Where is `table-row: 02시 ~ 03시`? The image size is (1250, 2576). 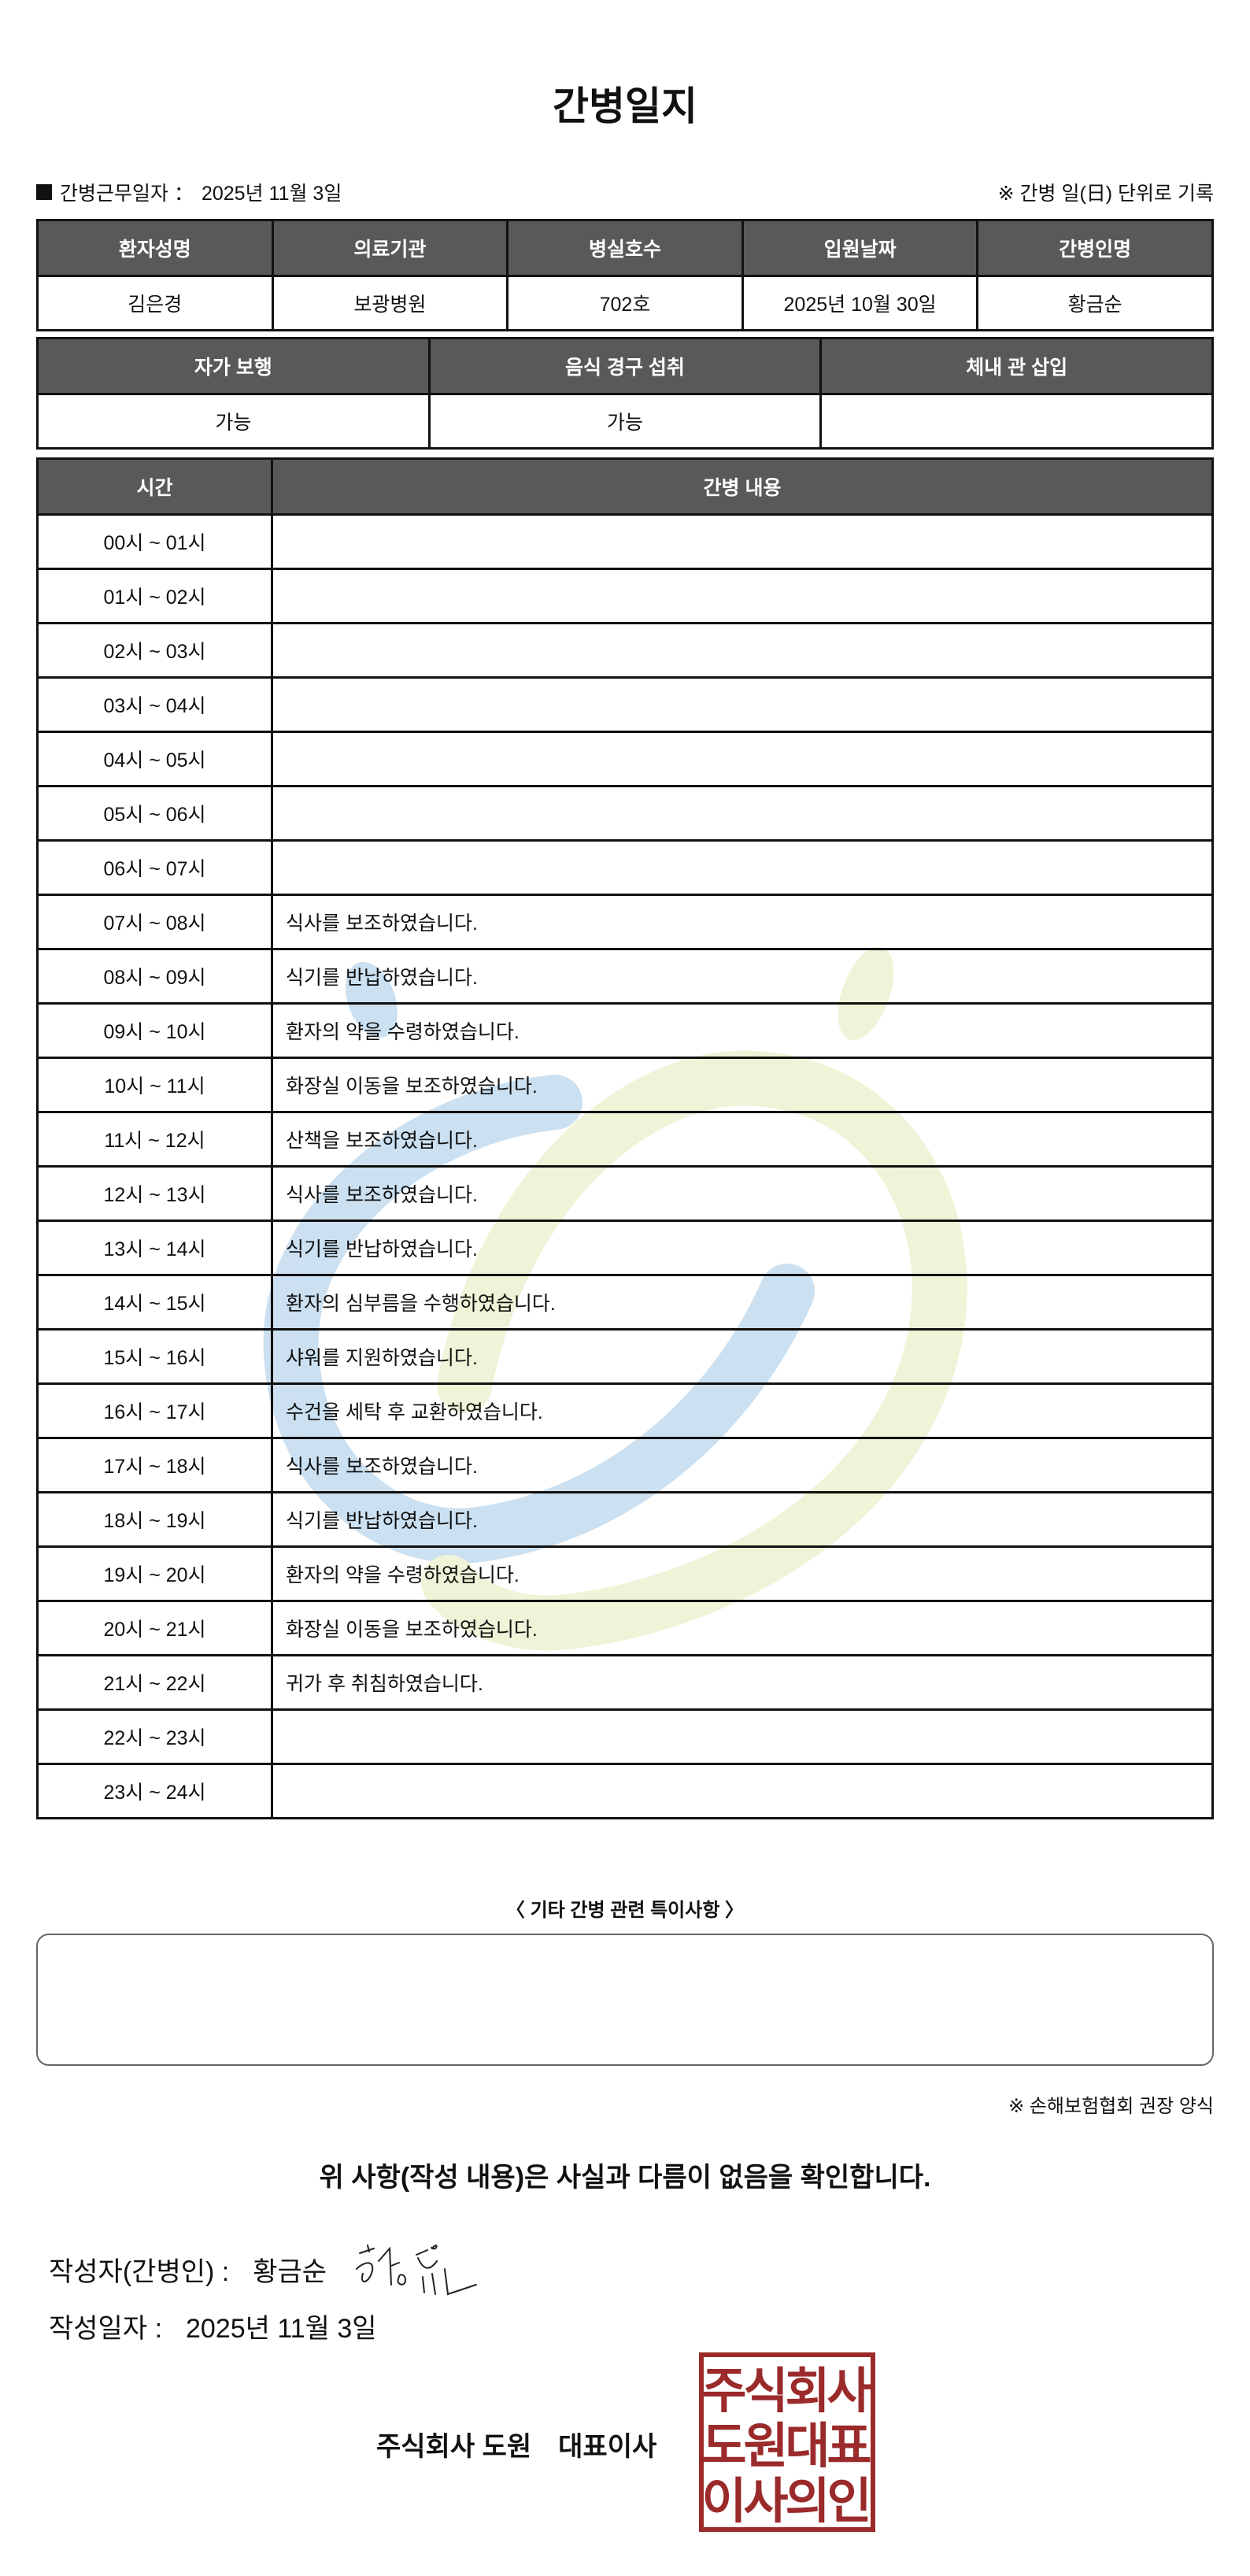
table-row: 02시 ~ 03시 is located at coordinates (625, 650).